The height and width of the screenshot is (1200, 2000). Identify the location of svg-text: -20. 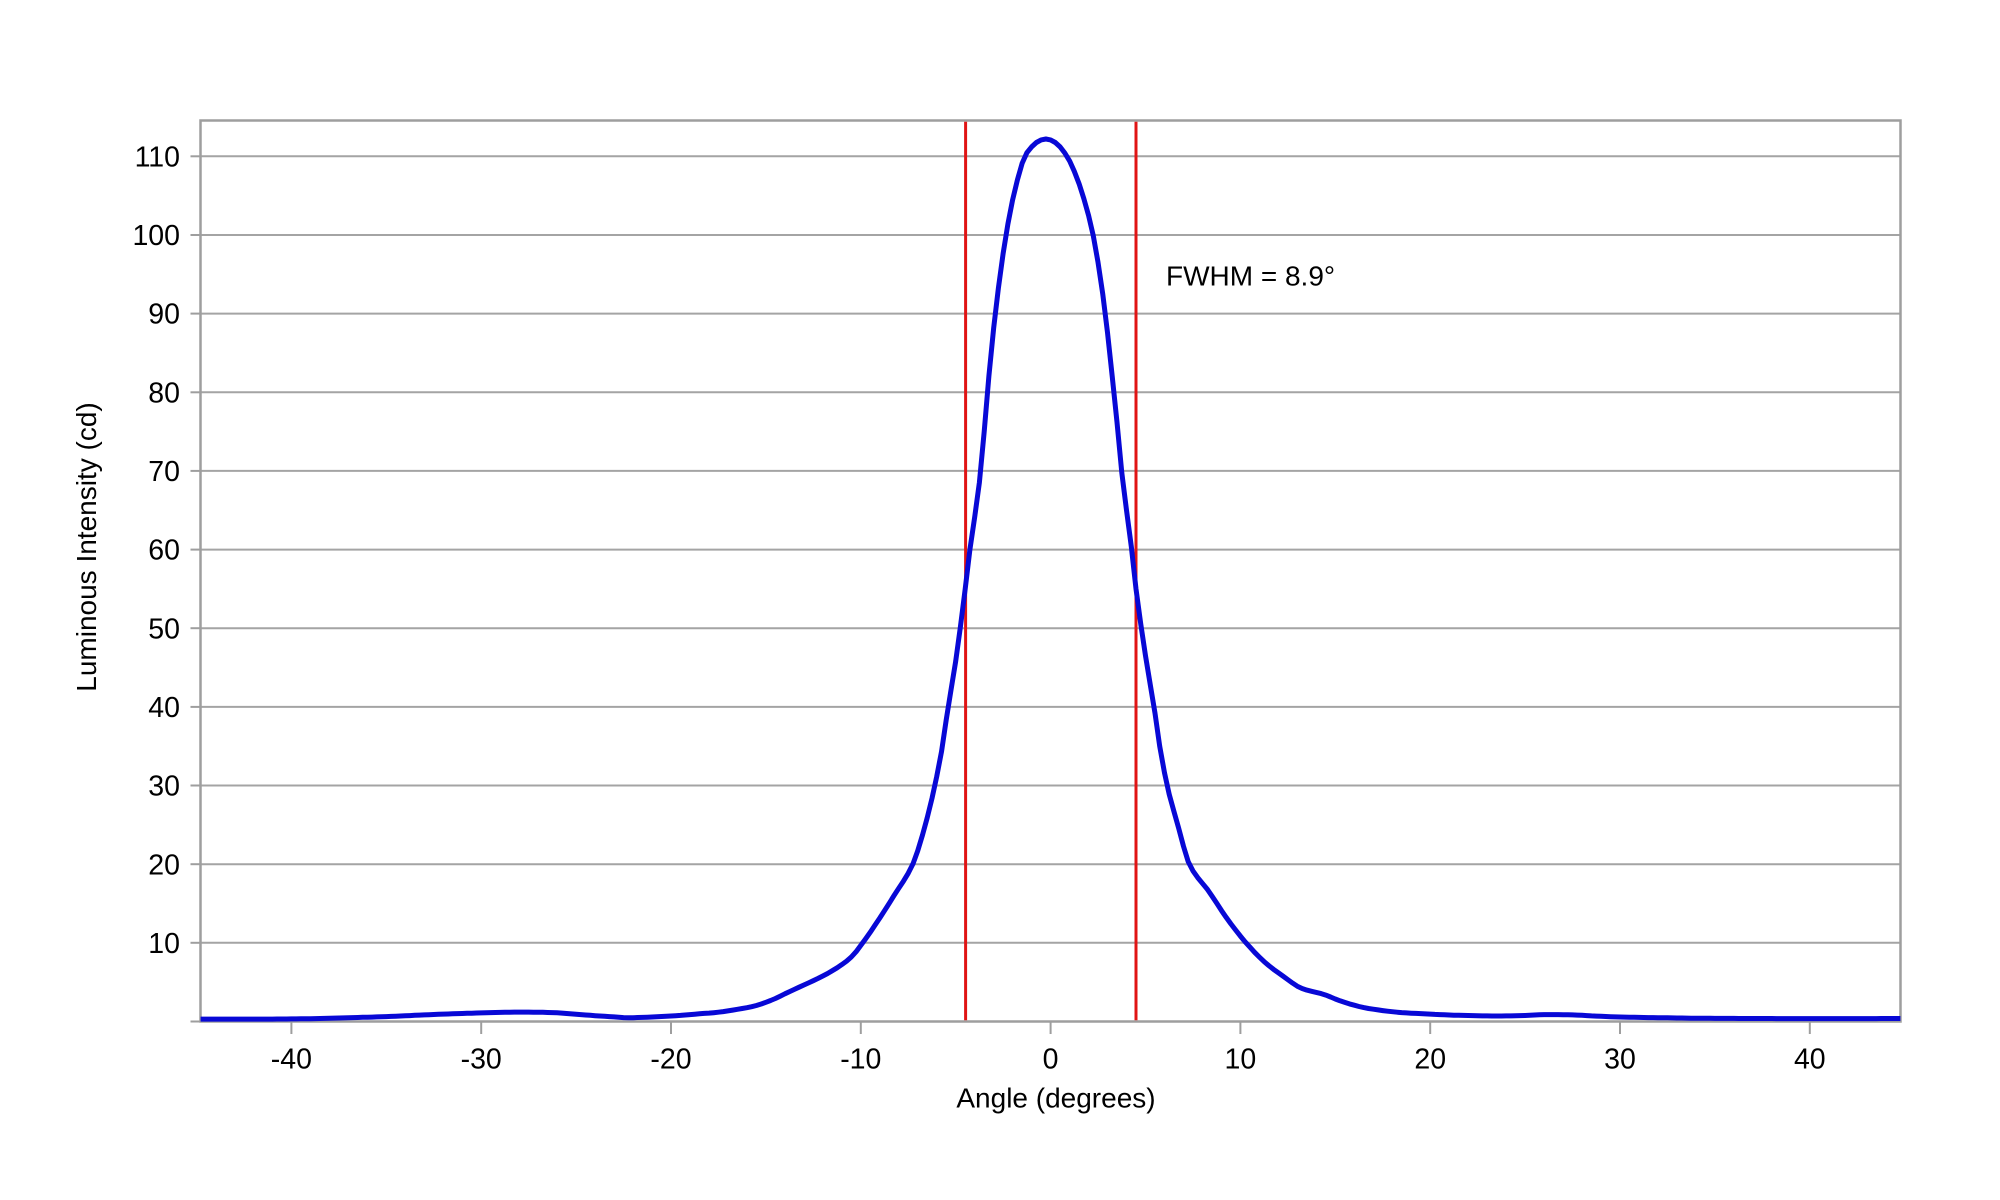
(670, 1060).